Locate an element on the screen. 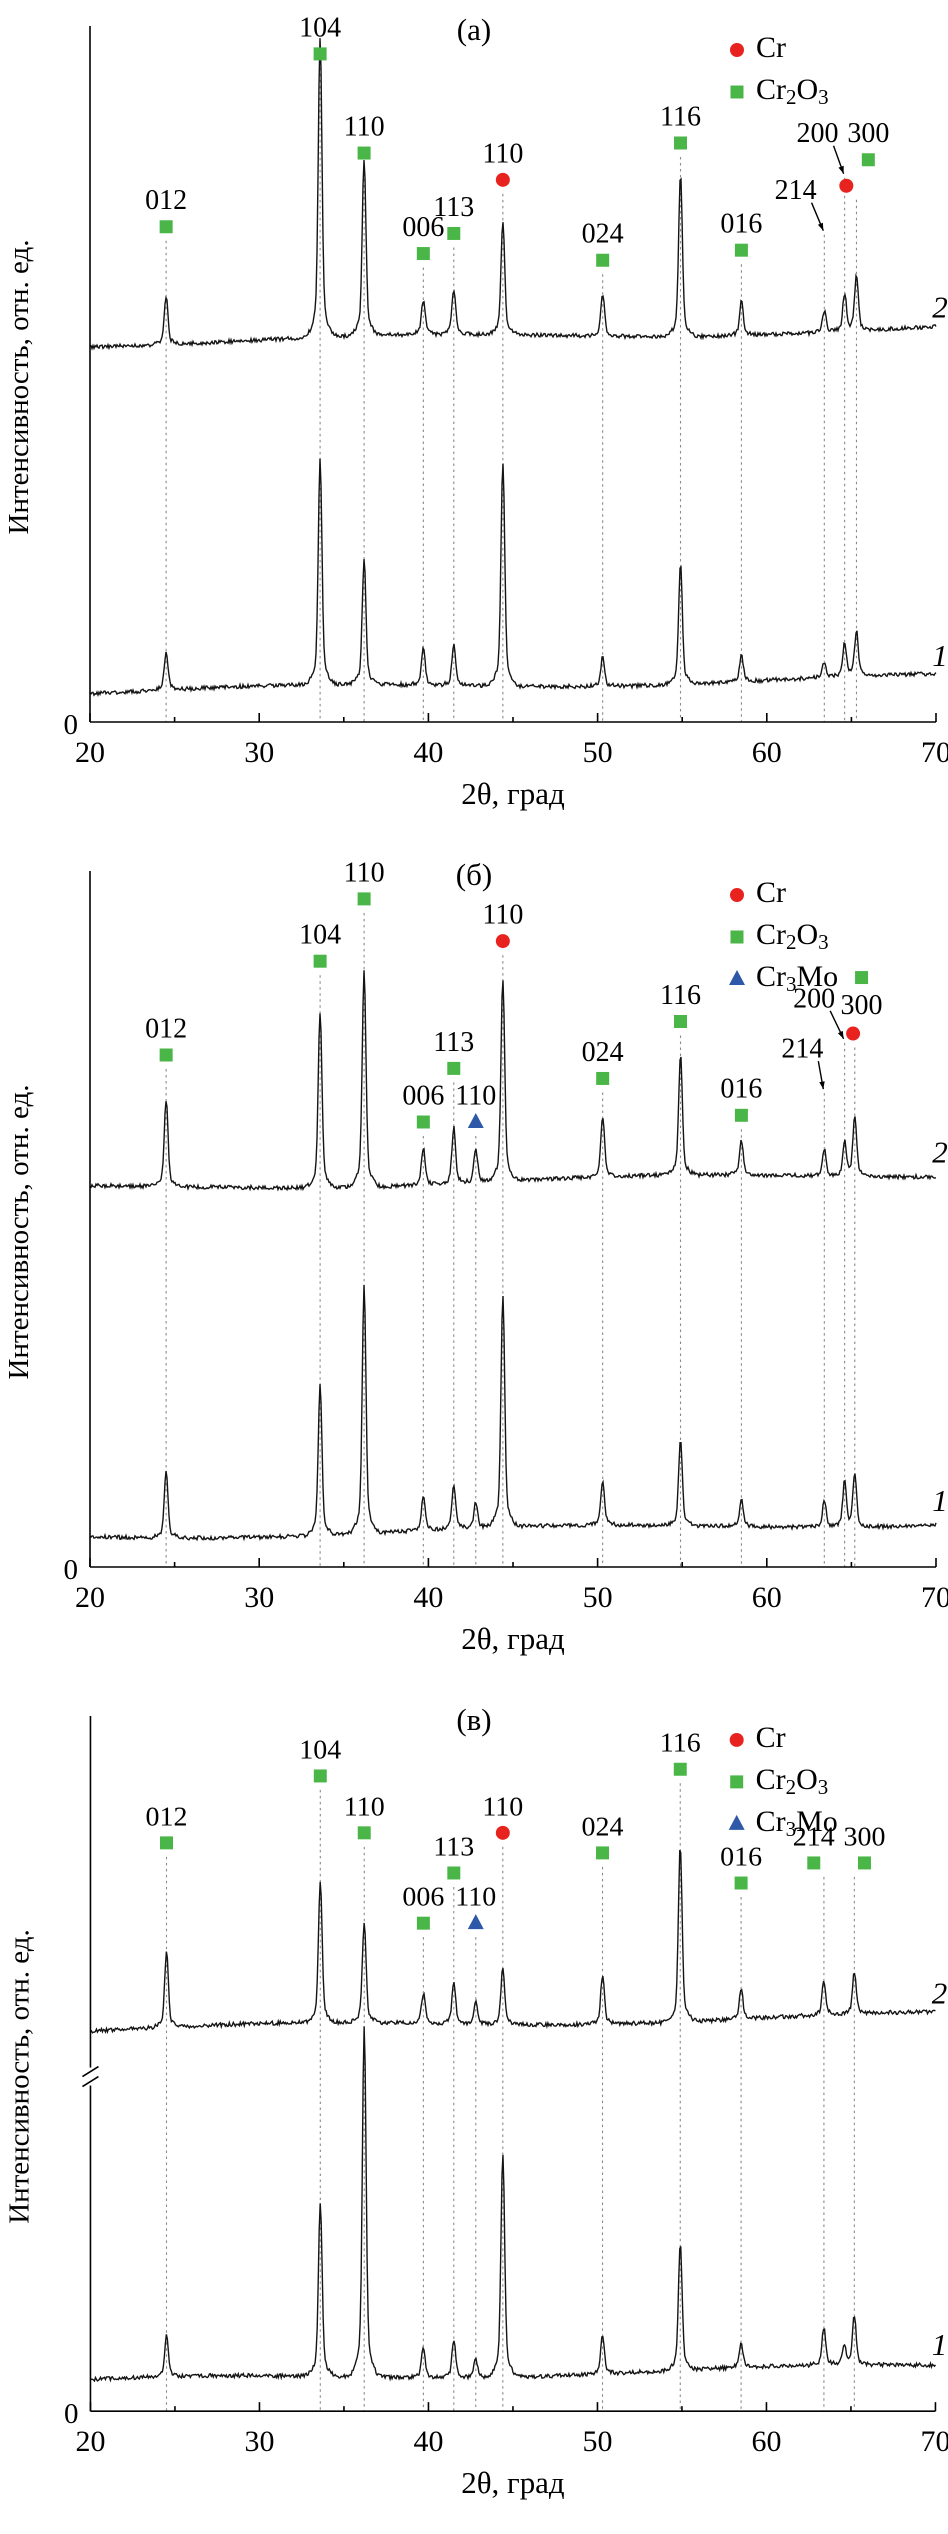 This screenshot has width=948, height=2534. peak-annotation-214-11: 214 is located at coordinates (803, 1062).